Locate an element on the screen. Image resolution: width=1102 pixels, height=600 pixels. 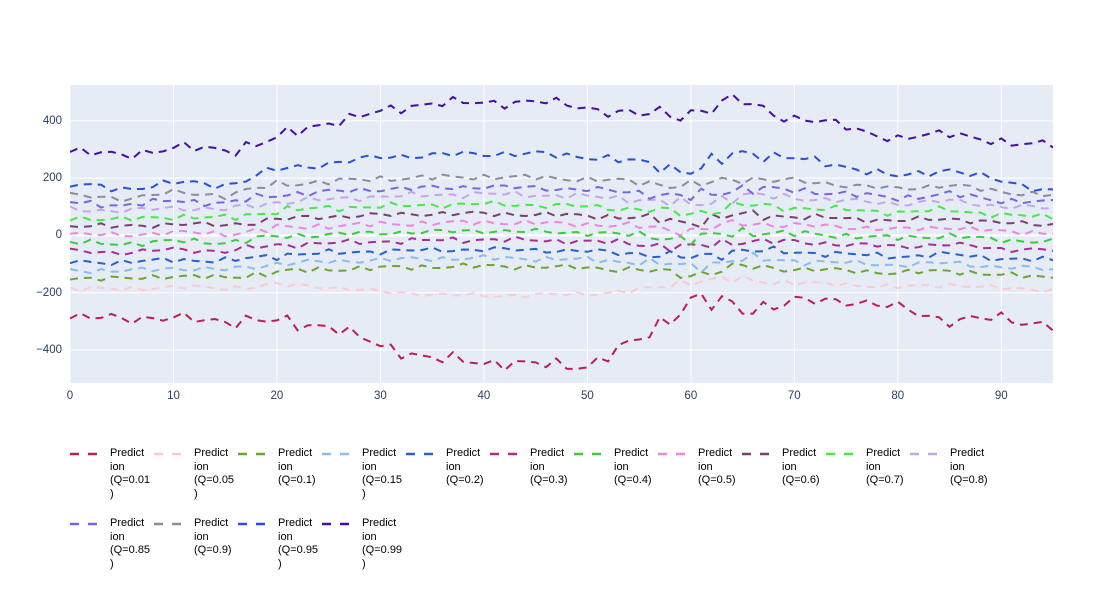
series-line-prediction-q-0.5- is located at coordinates (561, 228).